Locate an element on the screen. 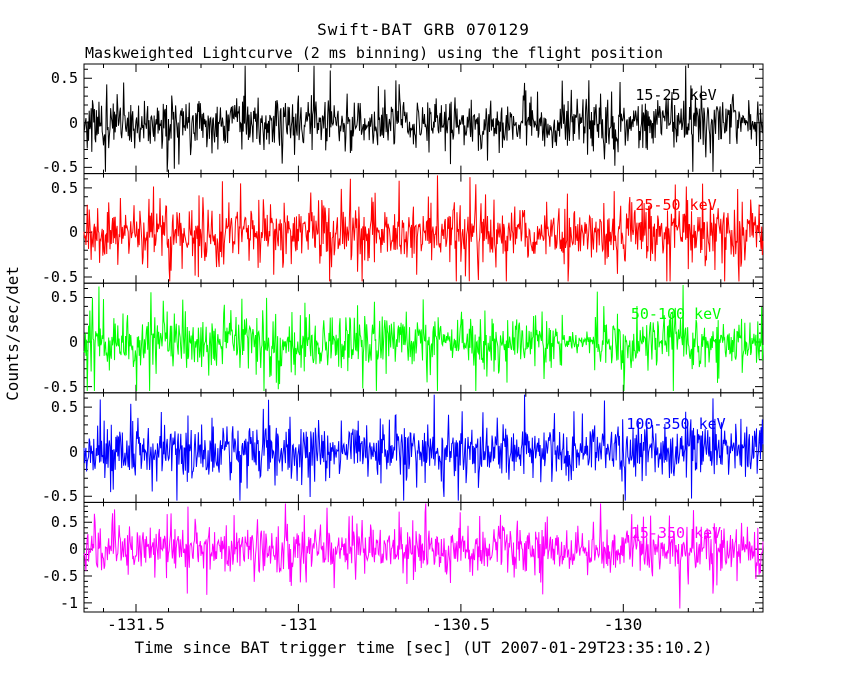 This screenshot has height=680, width=850. lightcurve-trace-50-100-kev is located at coordinates (423, 338).